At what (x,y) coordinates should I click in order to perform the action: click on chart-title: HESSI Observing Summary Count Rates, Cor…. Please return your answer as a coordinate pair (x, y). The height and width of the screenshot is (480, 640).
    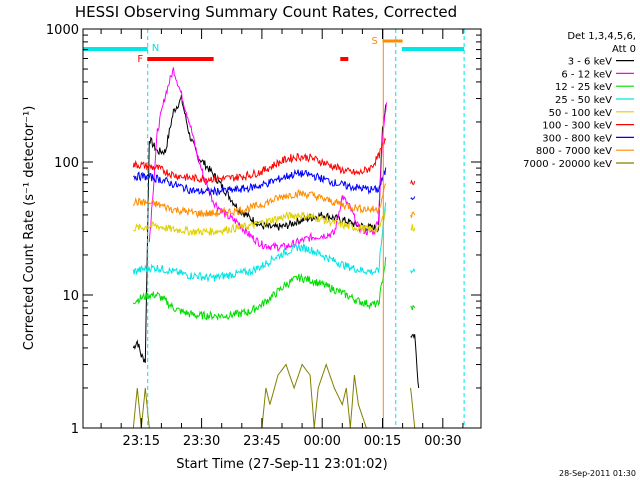
    Looking at the image, I should click on (266, 12).